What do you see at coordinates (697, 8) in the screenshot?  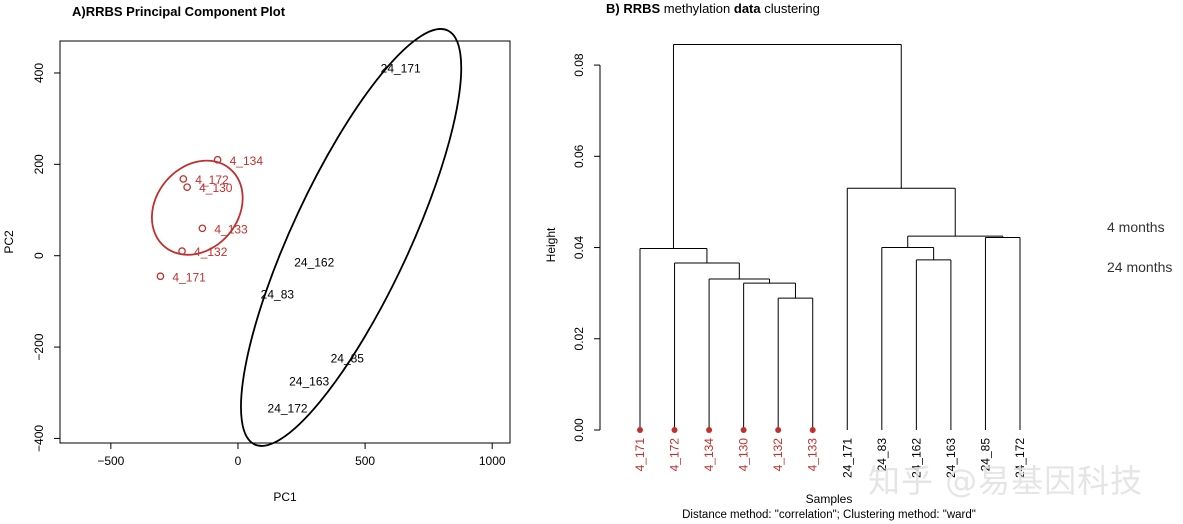 I see `title-part-2: methylation` at bounding box center [697, 8].